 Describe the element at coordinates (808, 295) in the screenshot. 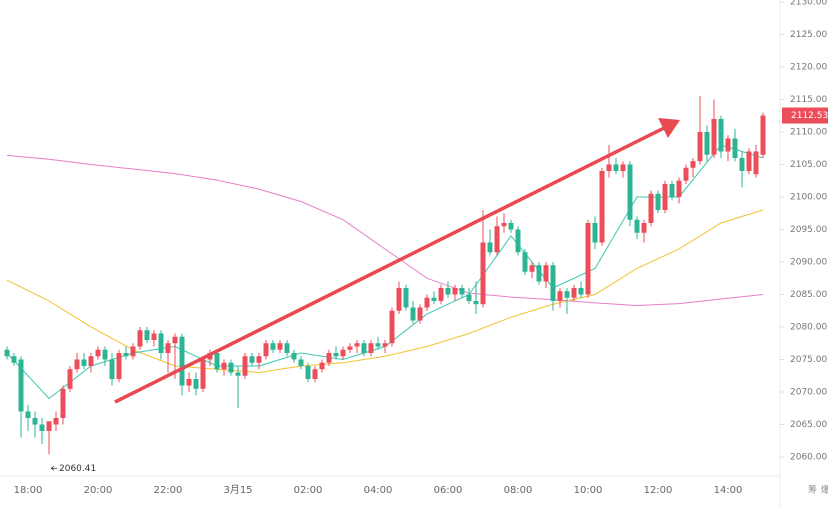

I see `y-tick-label: 2085.00` at that location.